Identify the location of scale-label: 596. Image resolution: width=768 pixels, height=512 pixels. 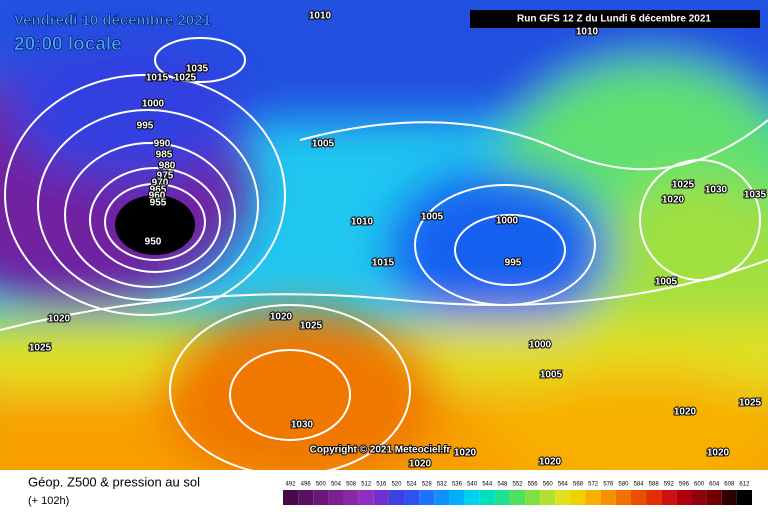
(684, 485).